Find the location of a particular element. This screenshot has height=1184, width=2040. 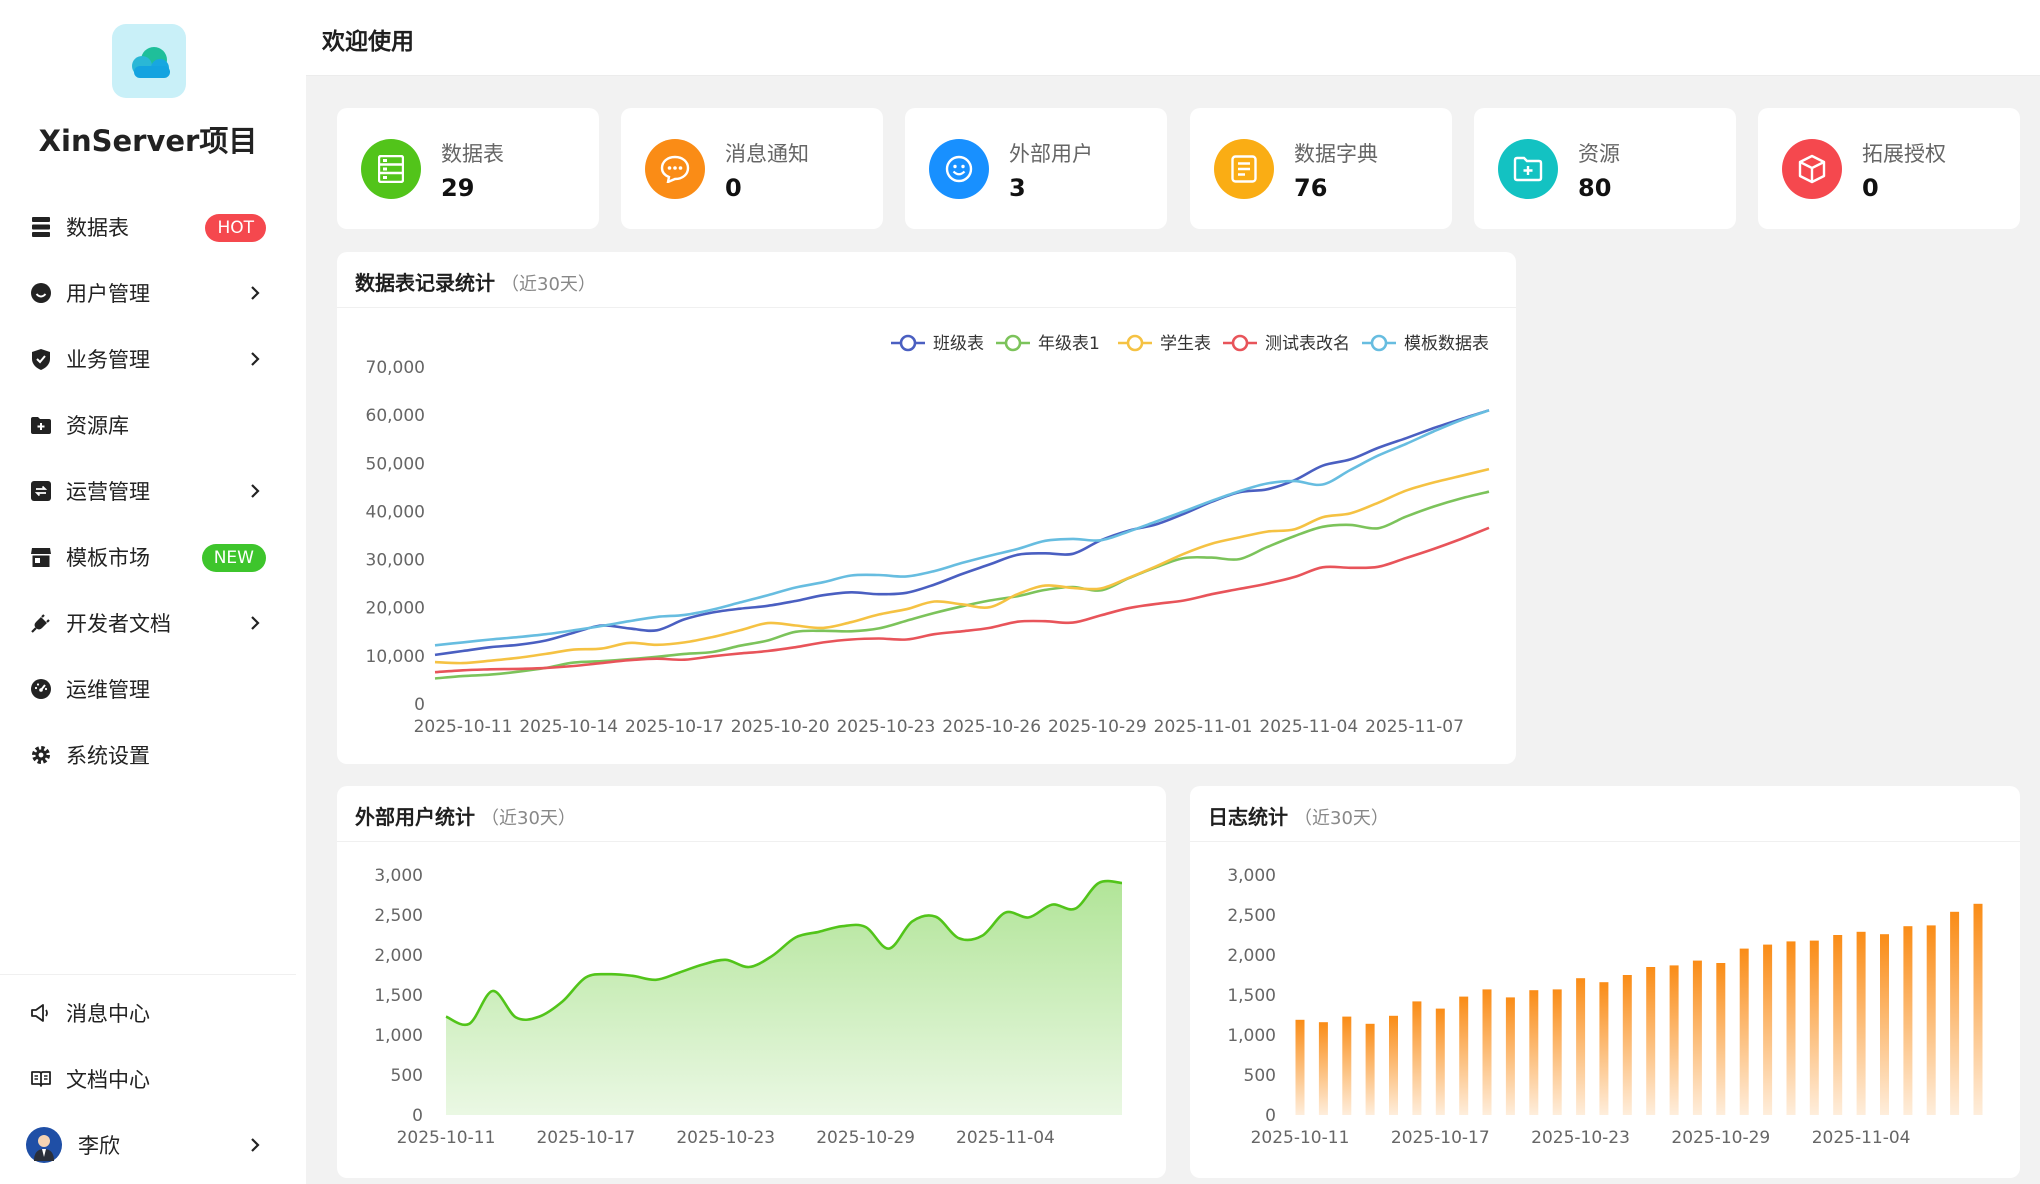

sidebar-item-operations-management: 运营管理 is located at coordinates (148, 491).